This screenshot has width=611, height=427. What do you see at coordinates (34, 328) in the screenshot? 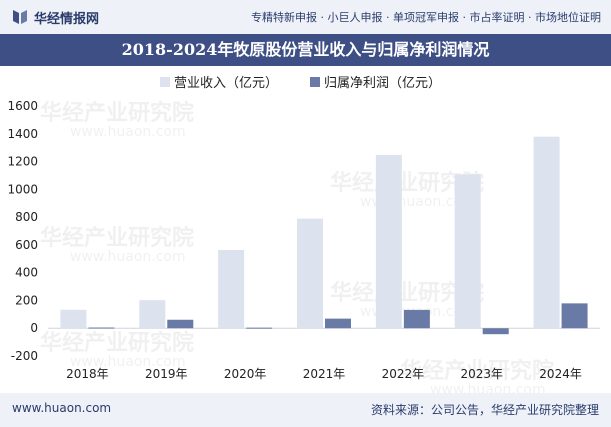
I see `y-tick-label: 0` at bounding box center [34, 328].